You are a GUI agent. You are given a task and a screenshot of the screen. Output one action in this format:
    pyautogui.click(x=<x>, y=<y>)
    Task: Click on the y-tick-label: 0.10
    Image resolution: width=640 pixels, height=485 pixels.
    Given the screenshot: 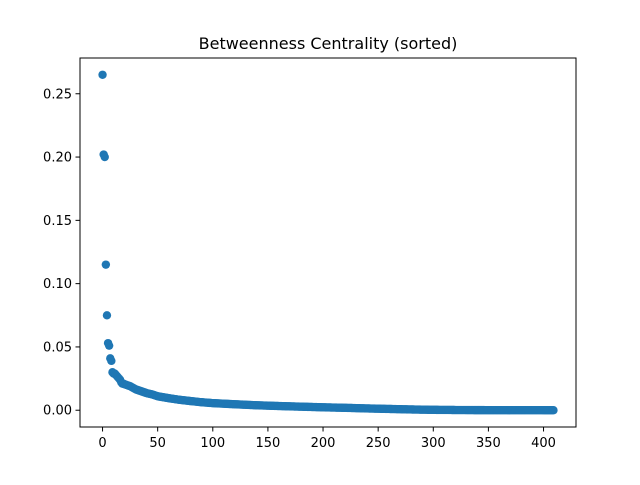 What is the action you would take?
    pyautogui.click(x=57, y=284)
    